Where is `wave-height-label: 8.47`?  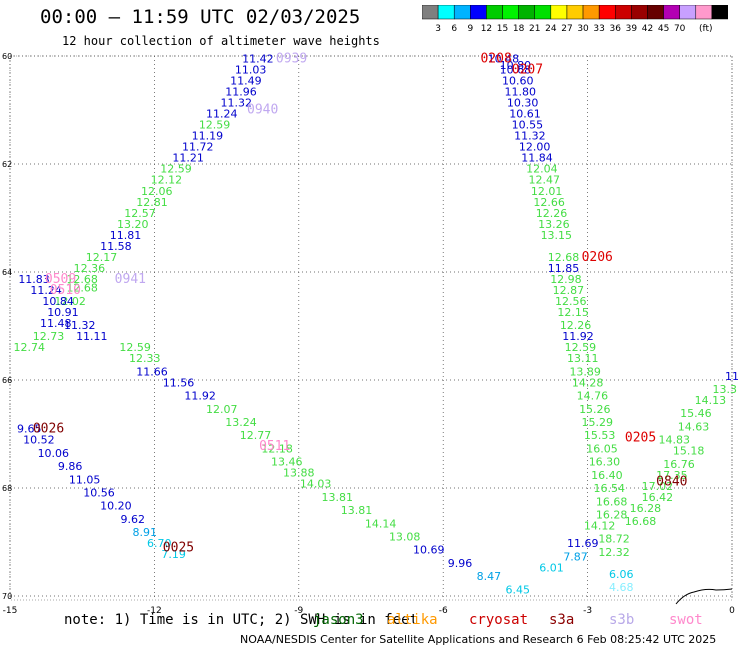 wave-height-label: 8.47 is located at coordinates (489, 576).